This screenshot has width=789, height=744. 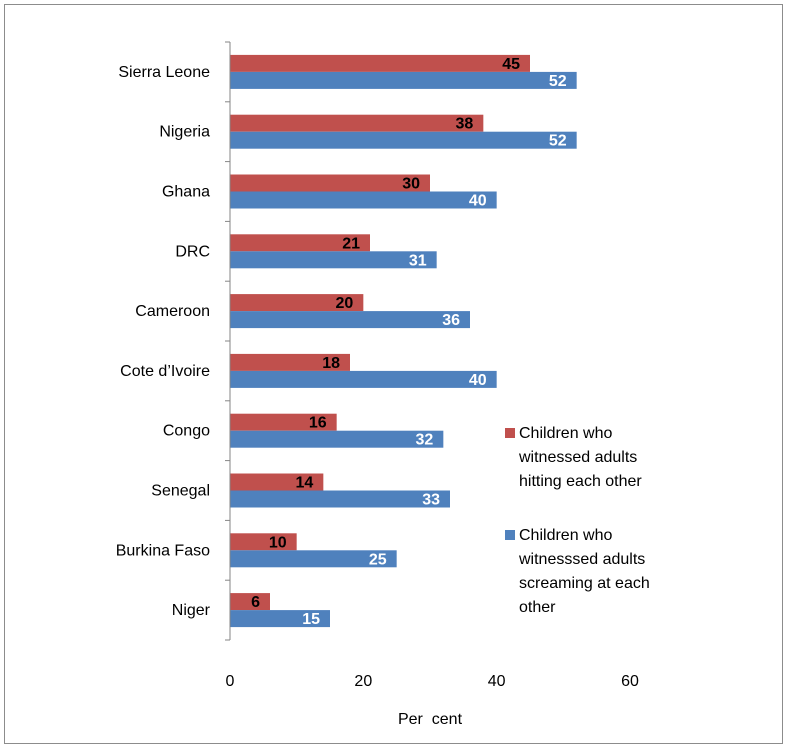 I want to click on category-label: Niger, so click(x=191, y=610).